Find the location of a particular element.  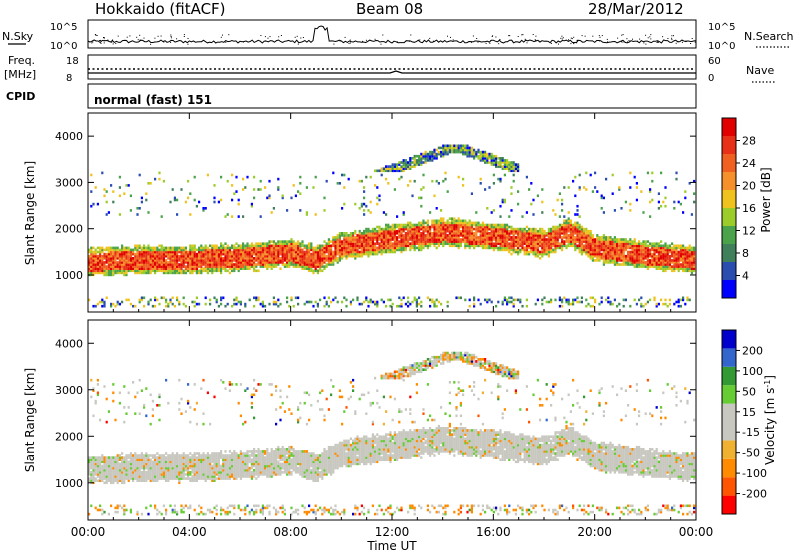

beam-label: Beam 08 is located at coordinates (389, 9).